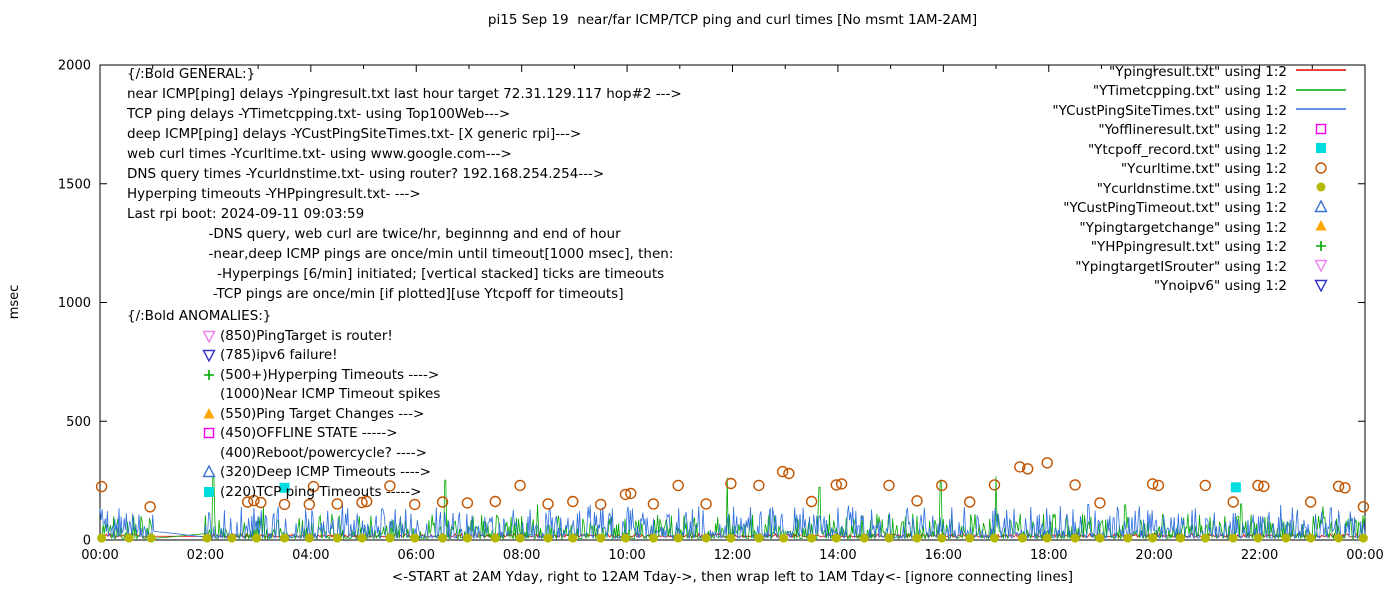  Describe the element at coordinates (732, 521) in the screenshot. I see `series-line-YCustPingSiteTimes.txt` at that location.